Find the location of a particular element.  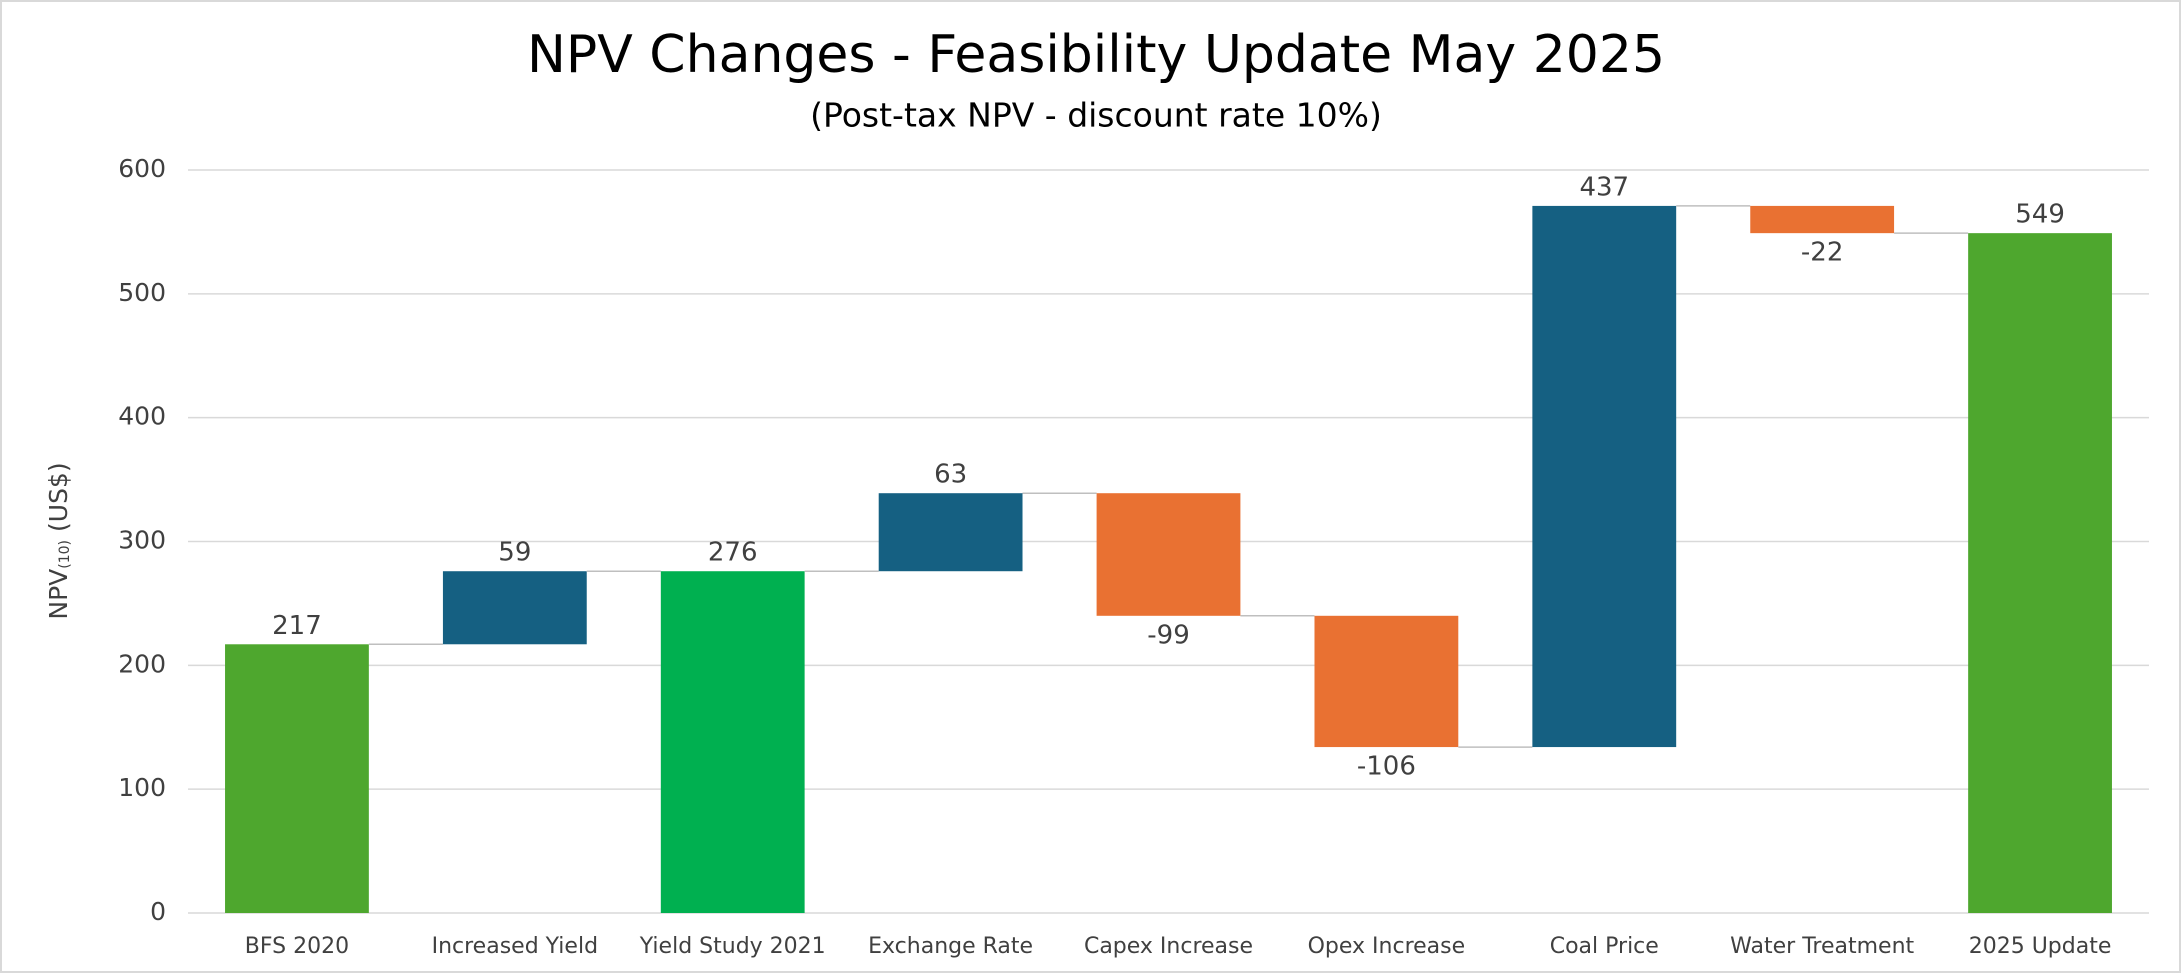

data-label: 437 is located at coordinates (1604, 187).